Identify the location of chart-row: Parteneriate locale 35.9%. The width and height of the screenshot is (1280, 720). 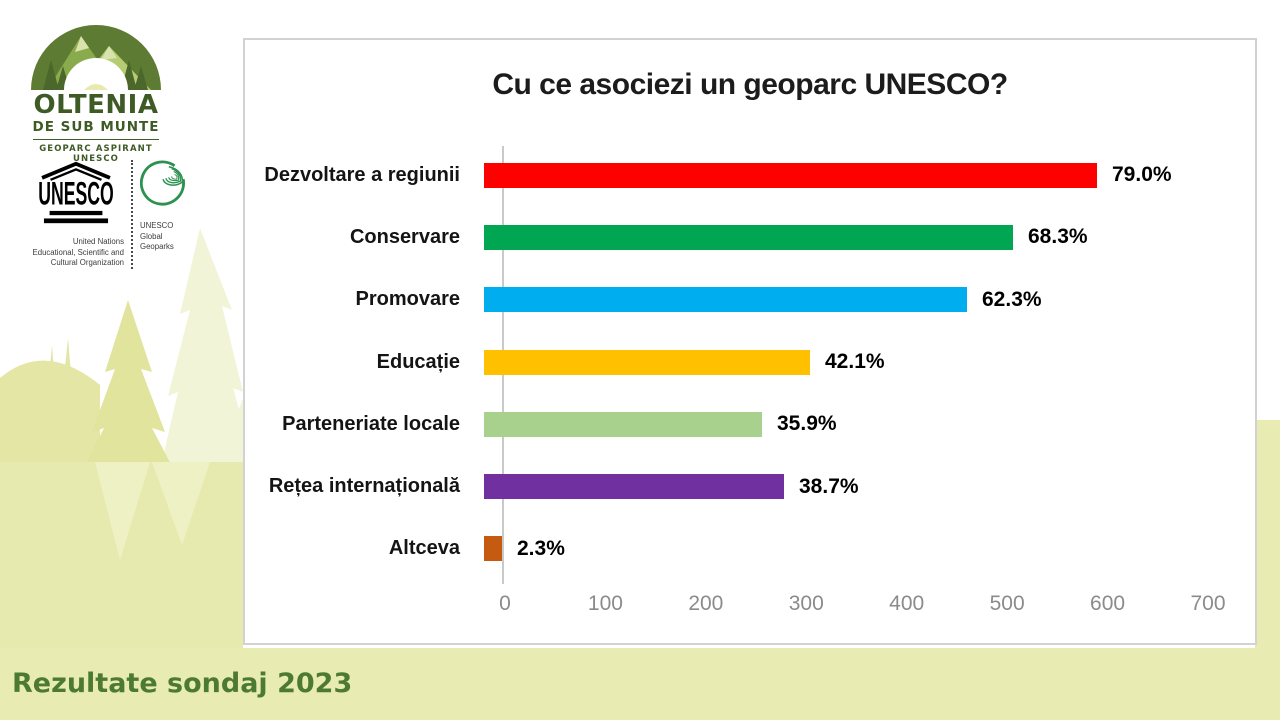
(750, 424).